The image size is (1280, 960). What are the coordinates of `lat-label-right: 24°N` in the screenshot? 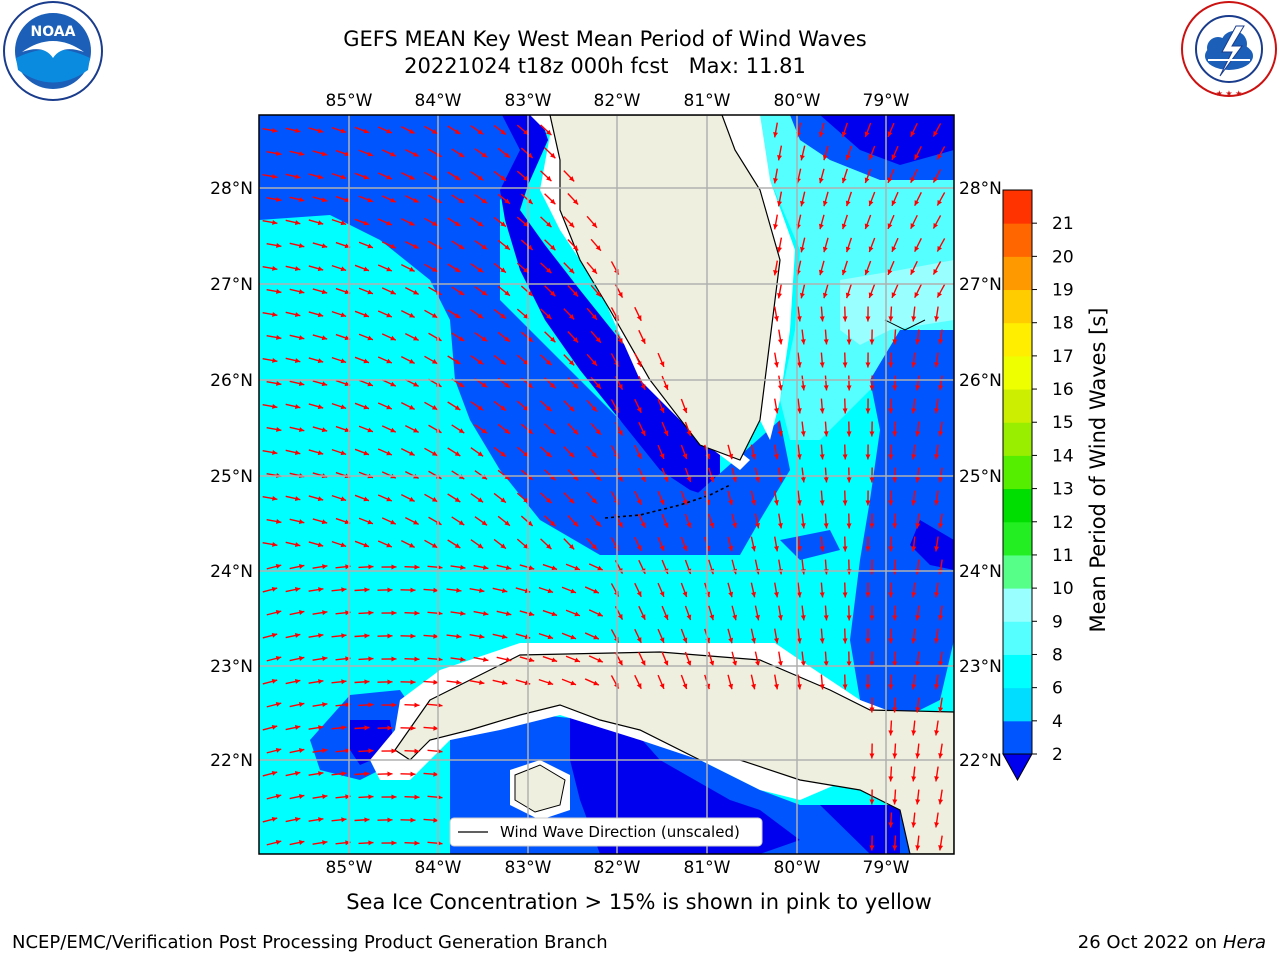 It's located at (980, 572).